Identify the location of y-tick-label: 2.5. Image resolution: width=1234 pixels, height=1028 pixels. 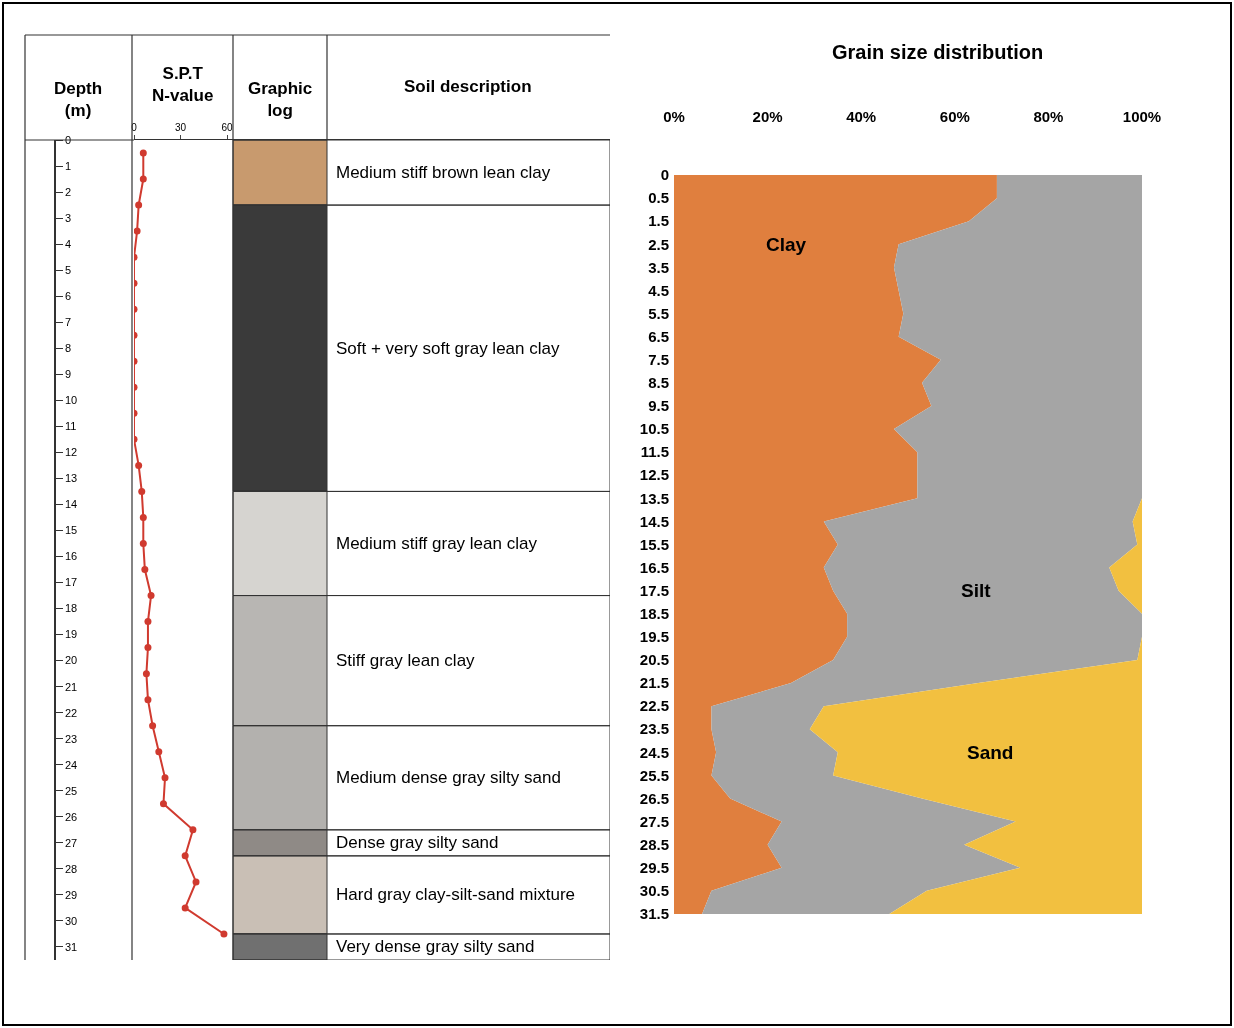
(658, 244).